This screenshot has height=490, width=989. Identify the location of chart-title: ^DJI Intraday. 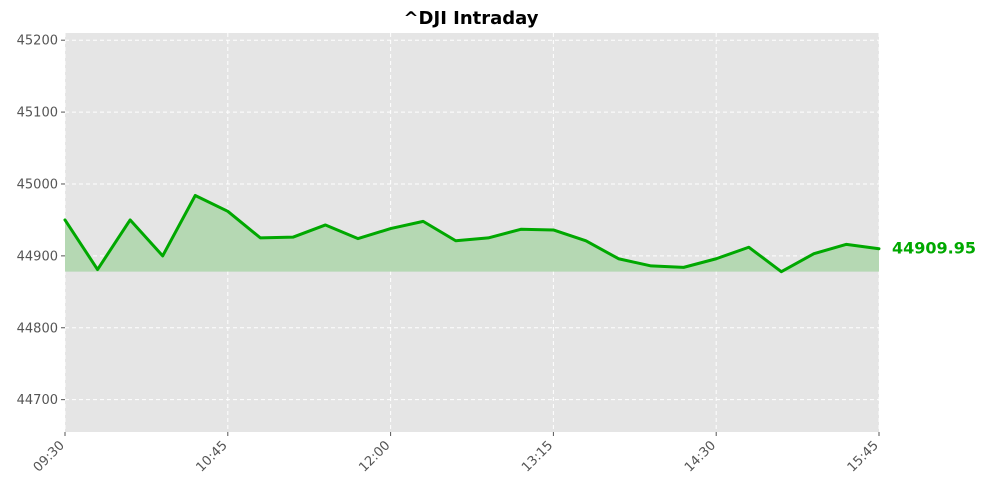
(470, 18).